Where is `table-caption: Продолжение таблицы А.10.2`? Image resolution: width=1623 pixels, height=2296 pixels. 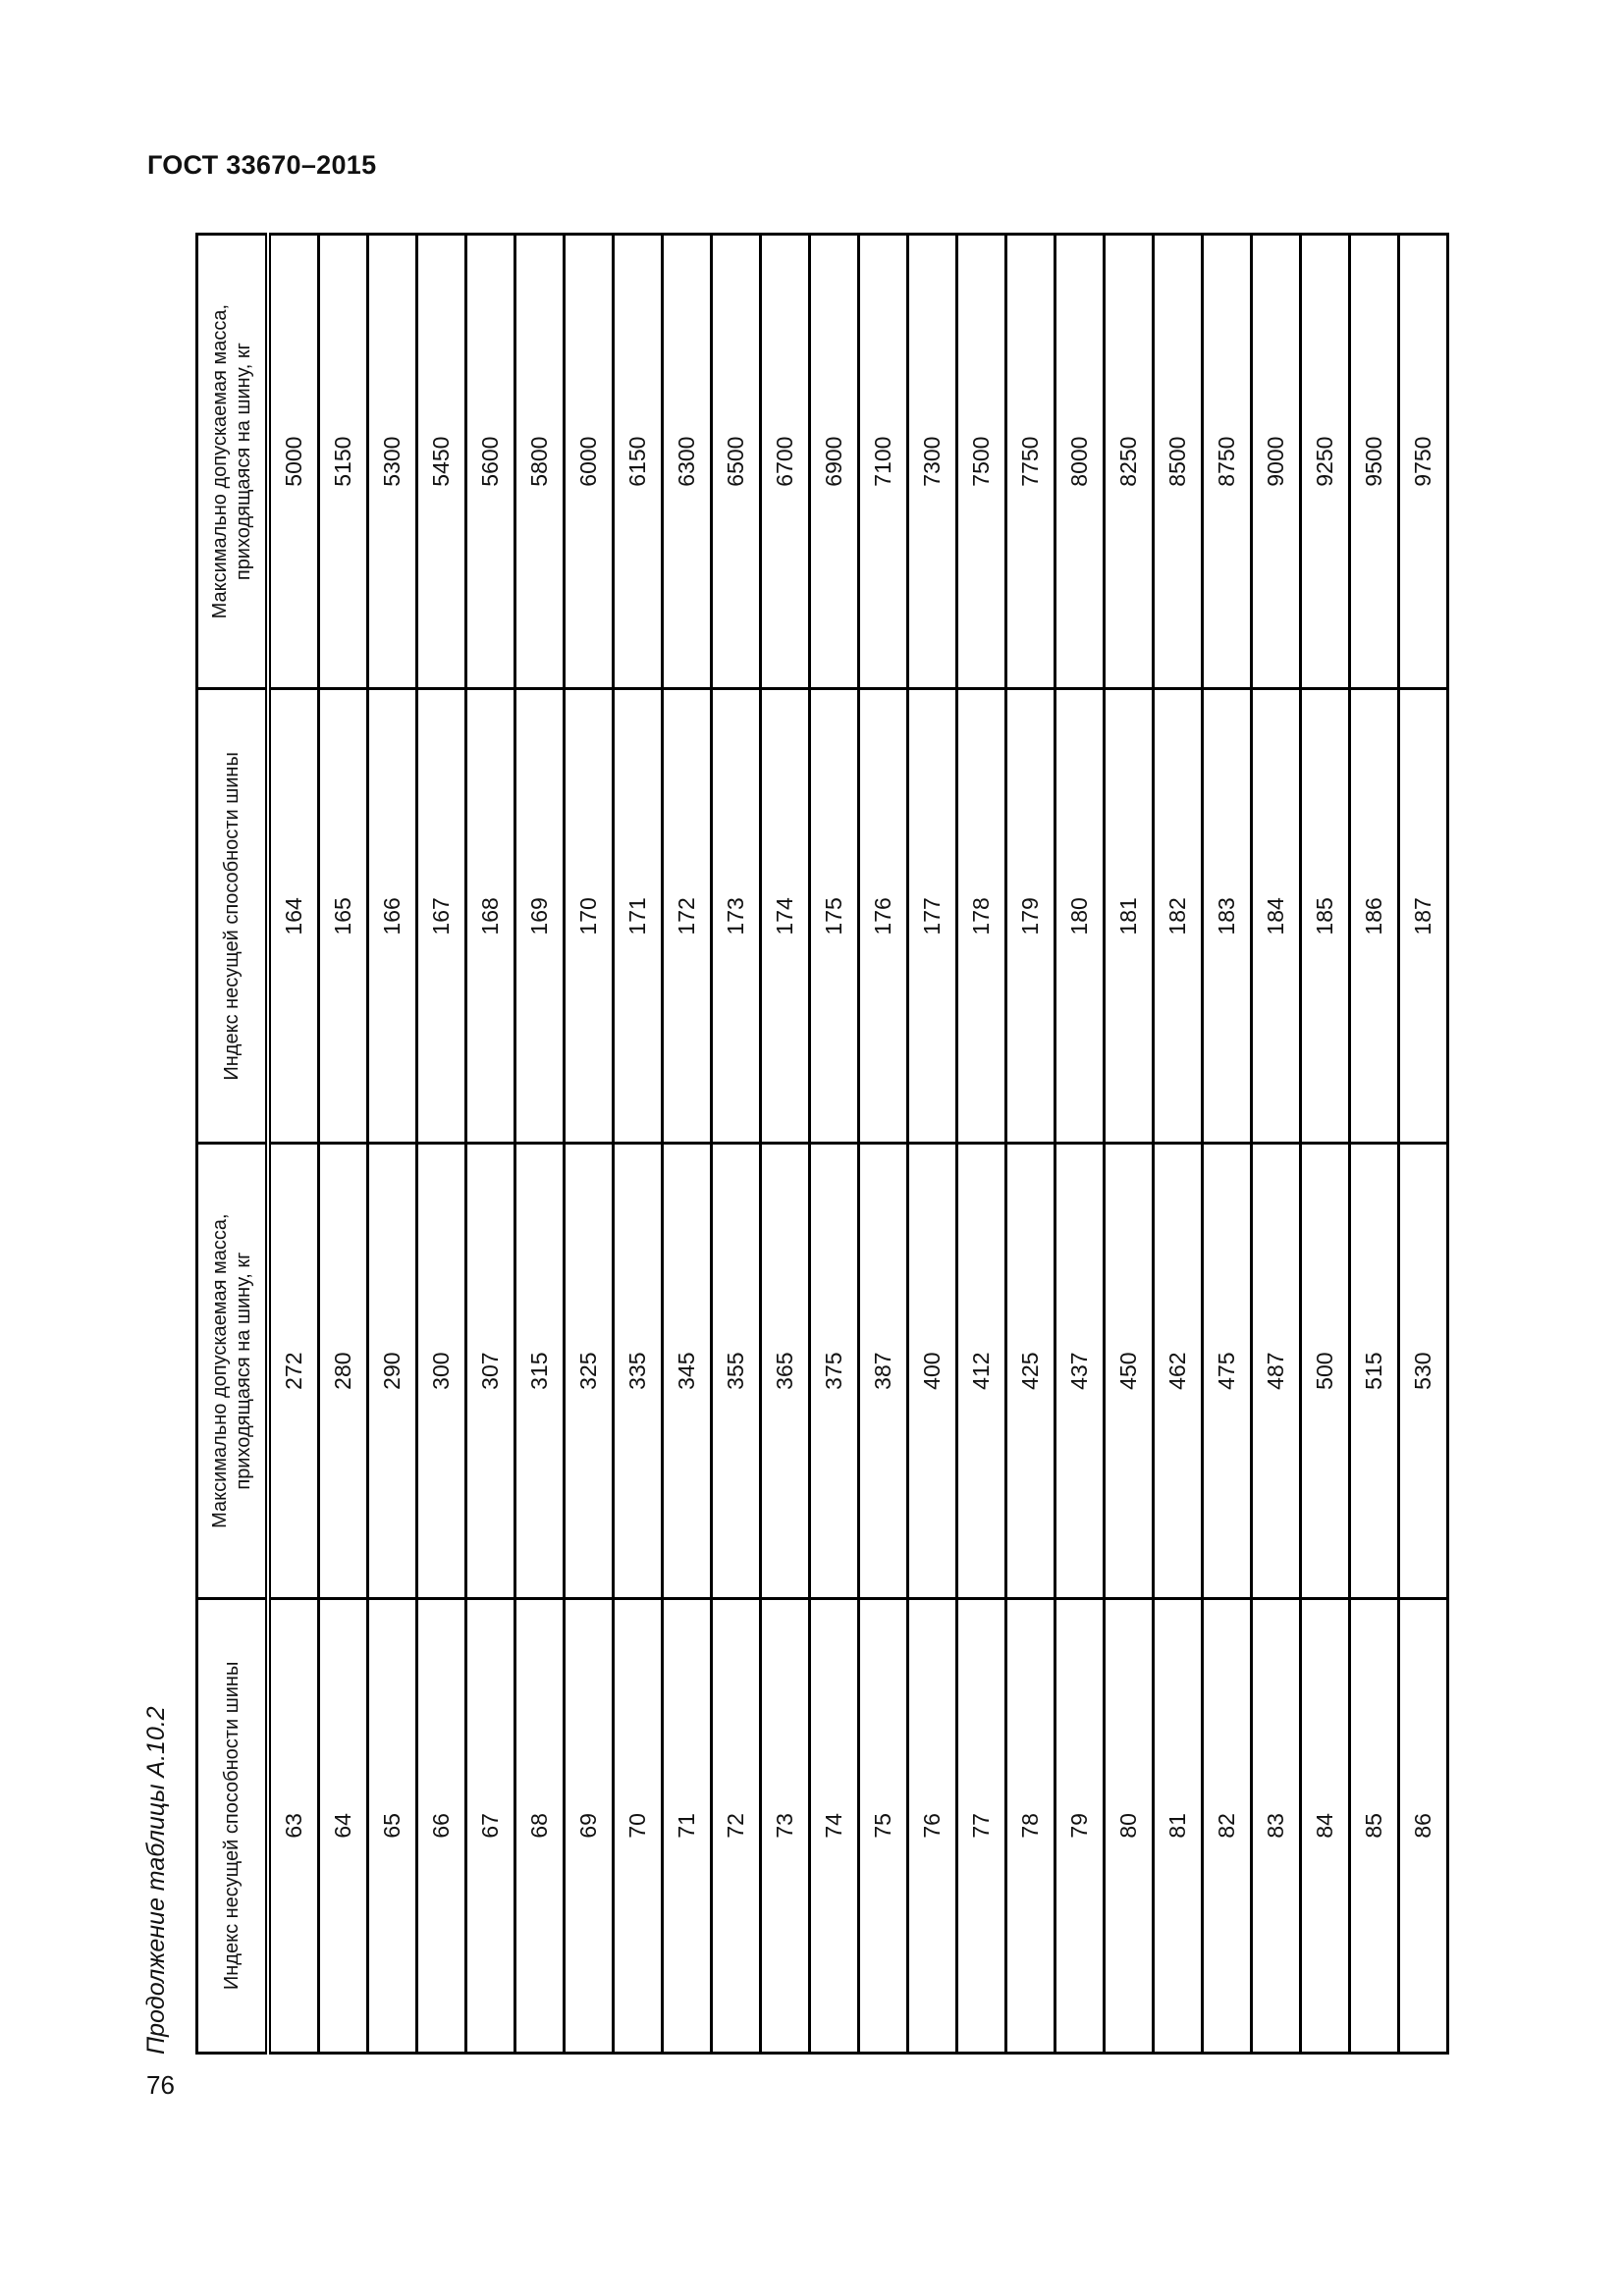 table-caption: Продолжение таблицы А.10.2 is located at coordinates (156, 1880).